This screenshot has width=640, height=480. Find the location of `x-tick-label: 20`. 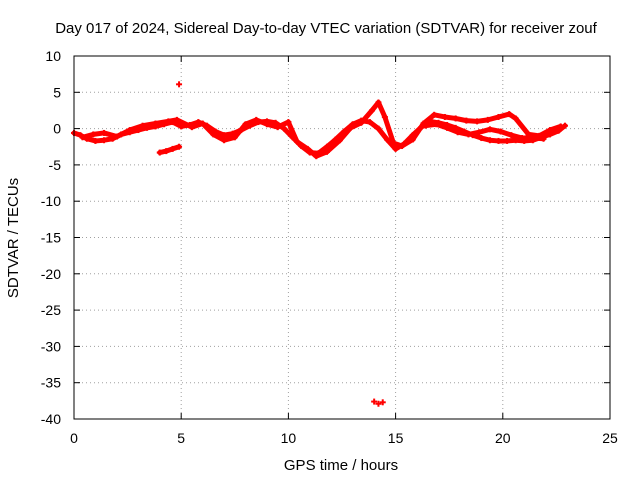

x-tick-label: 20 is located at coordinates (503, 438).